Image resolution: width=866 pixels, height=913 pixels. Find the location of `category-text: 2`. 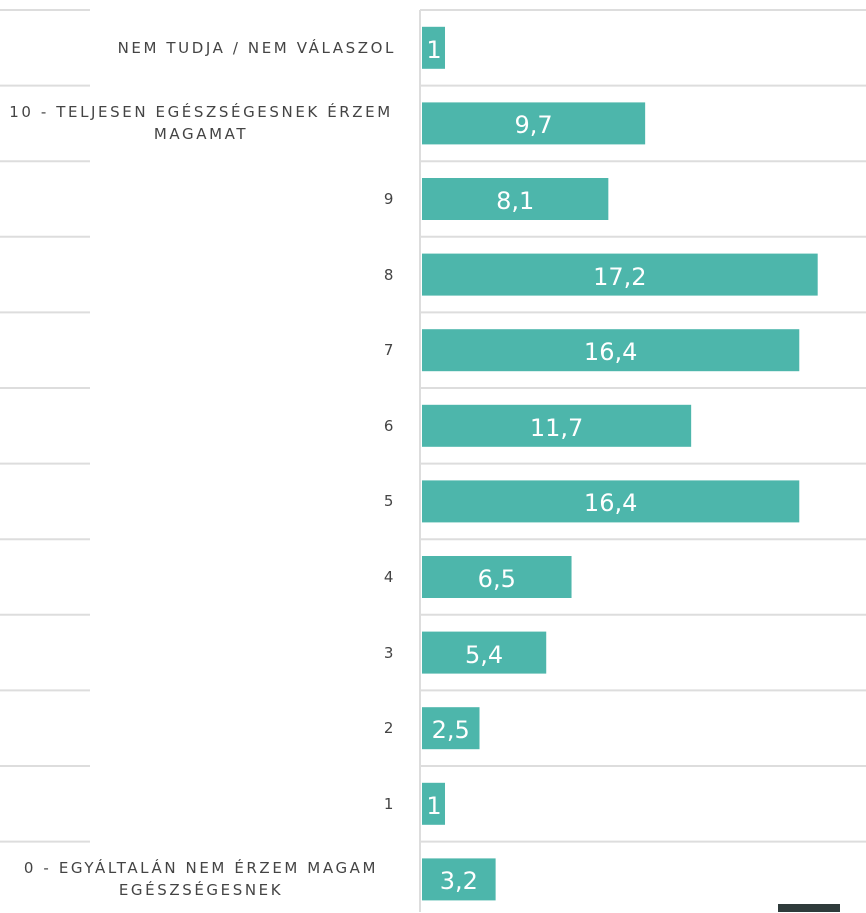

category-text: 2 is located at coordinates (389, 728).